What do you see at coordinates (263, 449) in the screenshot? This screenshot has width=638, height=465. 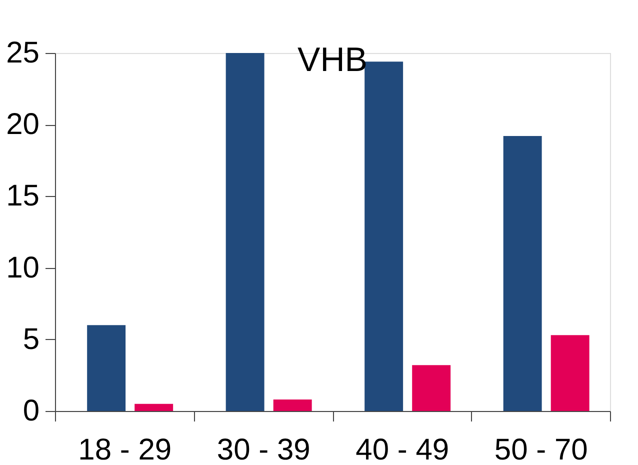 I see `x-tick-label: 30 - 39` at bounding box center [263, 449].